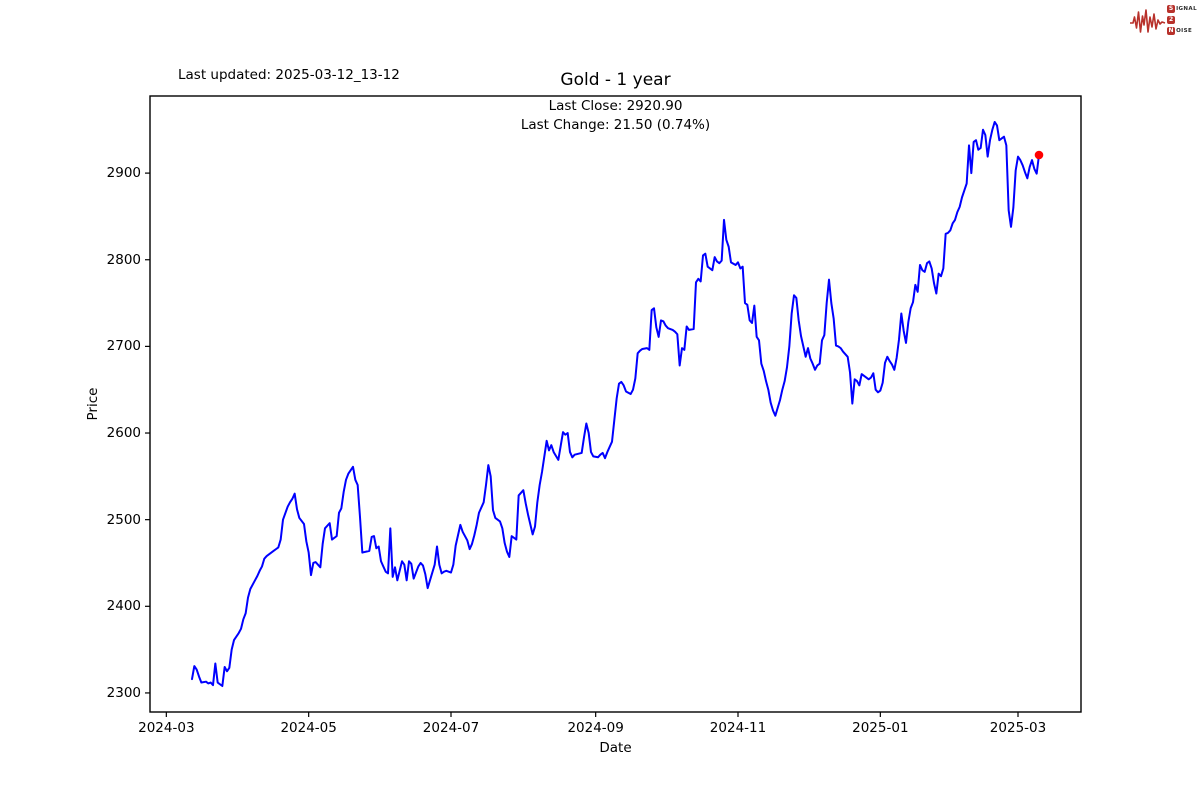  Describe the element at coordinates (1171, 8) in the screenshot. I see `logo-badge-s: S` at that location.